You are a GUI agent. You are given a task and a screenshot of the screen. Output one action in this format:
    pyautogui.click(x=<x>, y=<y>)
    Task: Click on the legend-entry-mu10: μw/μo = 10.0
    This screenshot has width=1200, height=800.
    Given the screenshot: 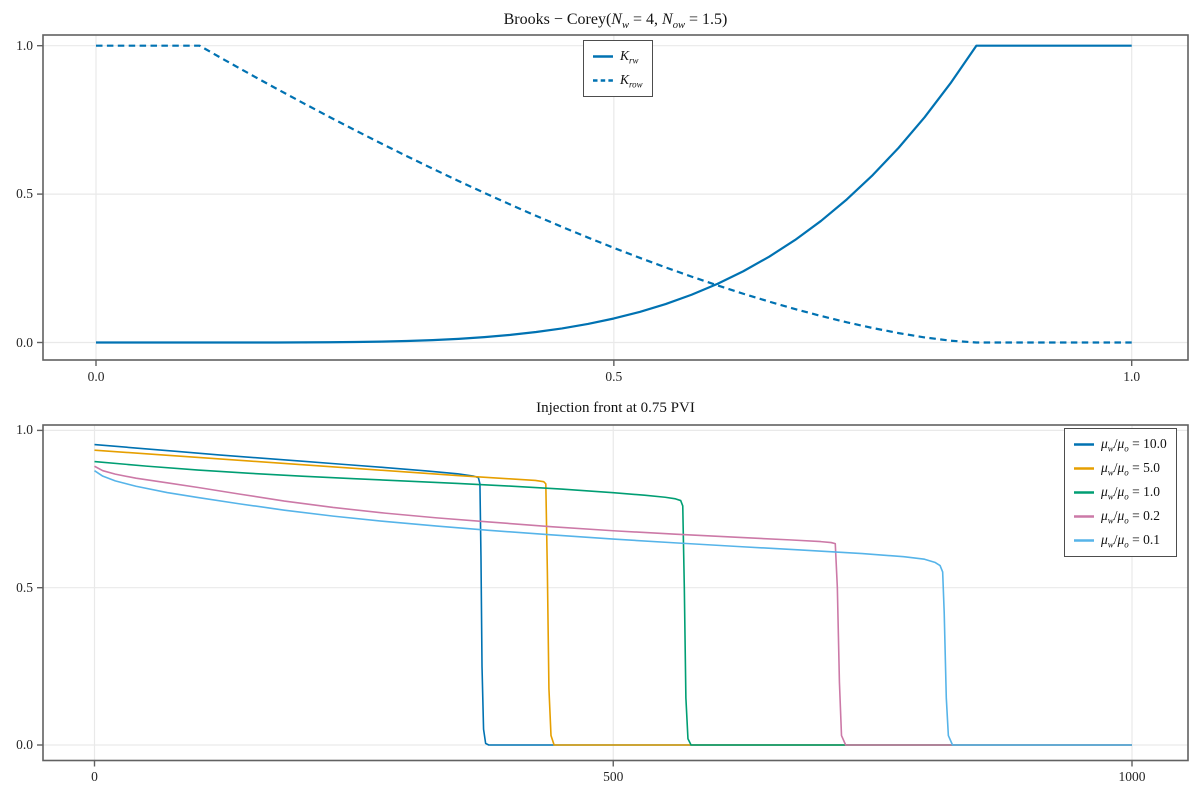 What is the action you would take?
    pyautogui.click(x=1120, y=444)
    